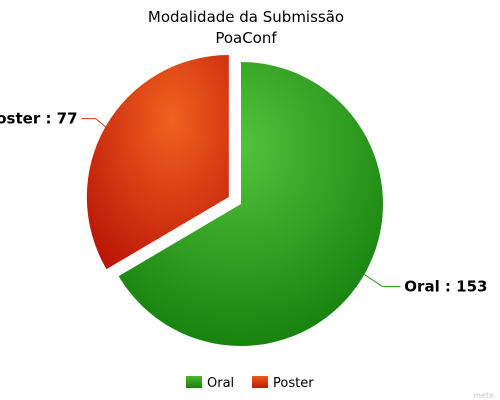 The width and height of the screenshot is (500, 400). What do you see at coordinates (260, 382) in the screenshot?
I see `legend-swatch-poster` at bounding box center [260, 382].